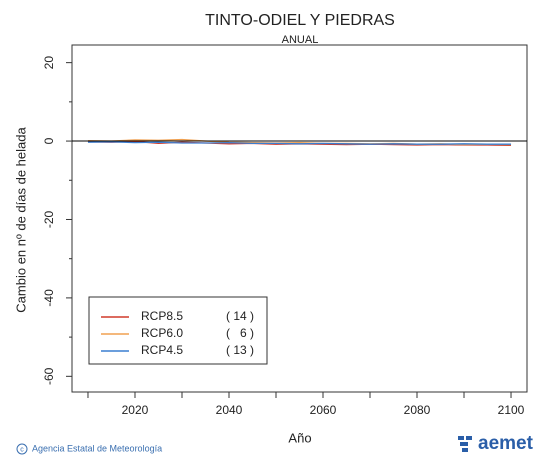 This screenshot has width=550, height=462. Describe the element at coordinates (135, 410) in the screenshot. I see `x-tick-label: 2020` at that location.